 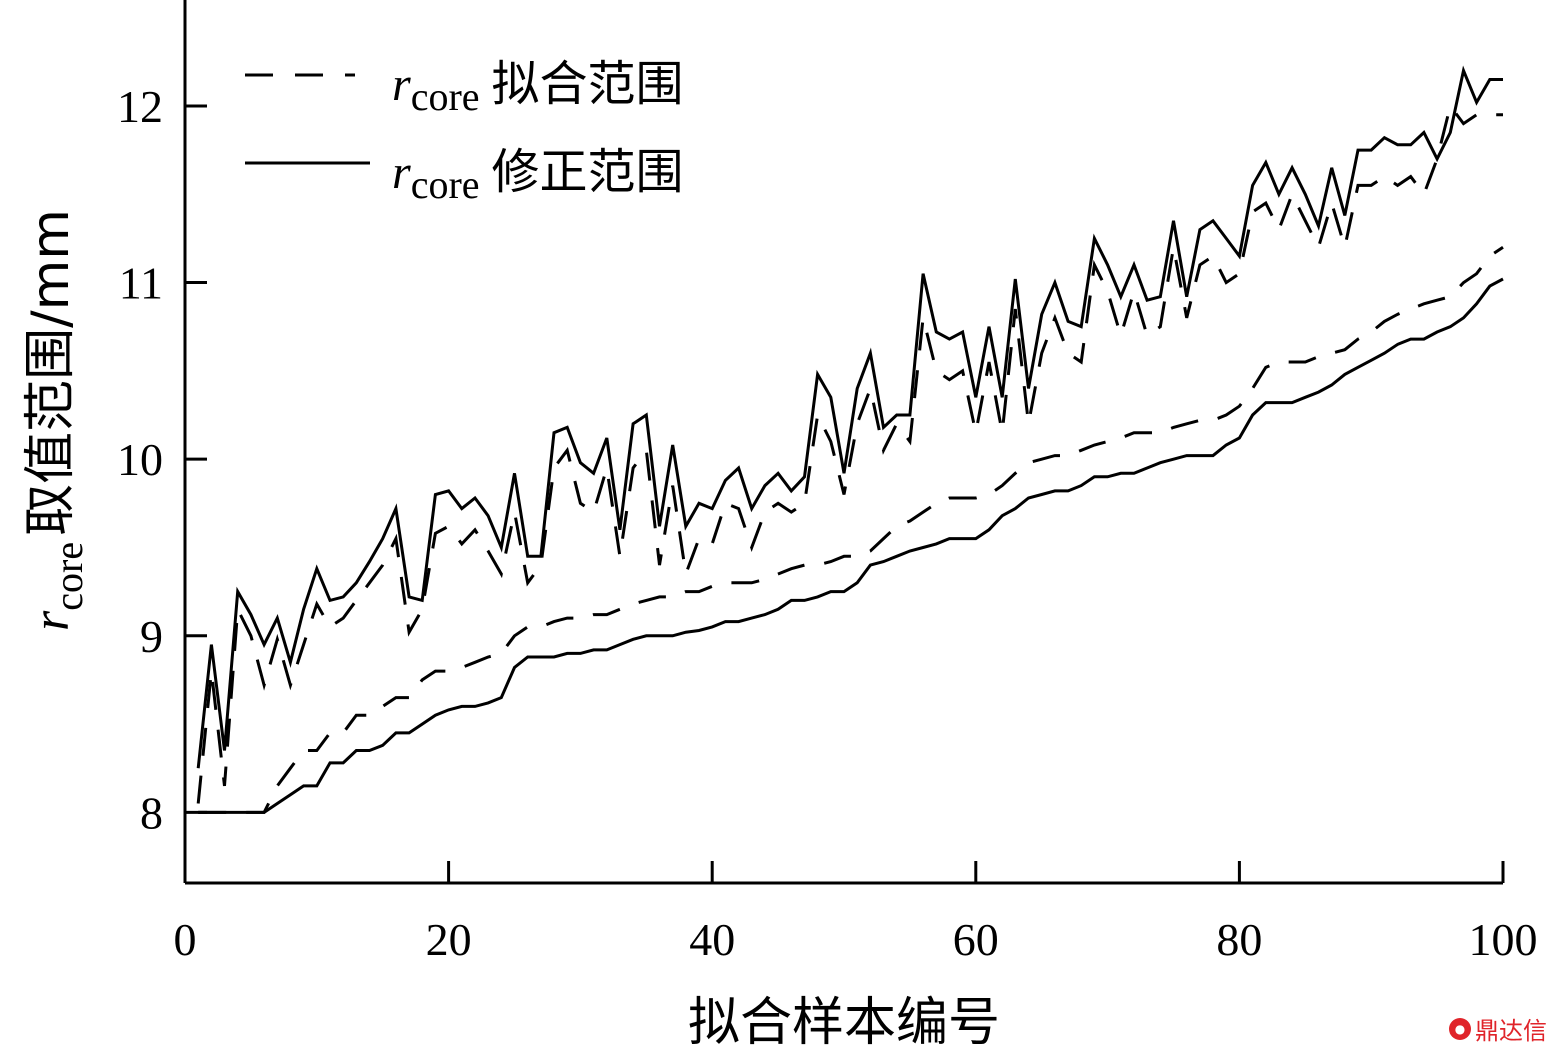 I want to click on dingdaxin-logo-icon: ●, so click(x=1460, y=1028).